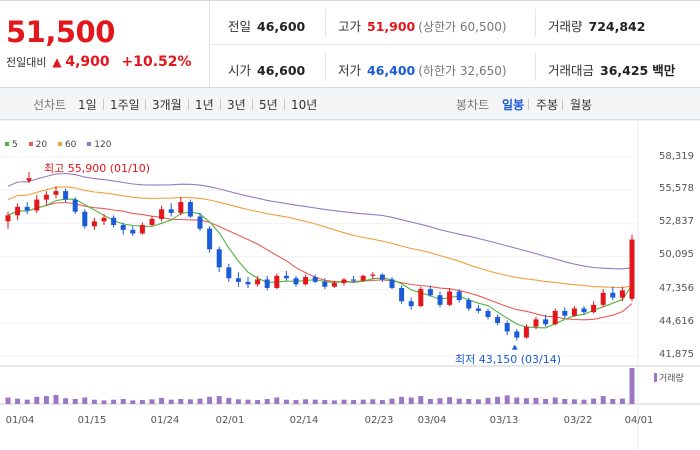  Describe the element at coordinates (455, 44) in the screenshot. I see `summary-divider-h` at that location.